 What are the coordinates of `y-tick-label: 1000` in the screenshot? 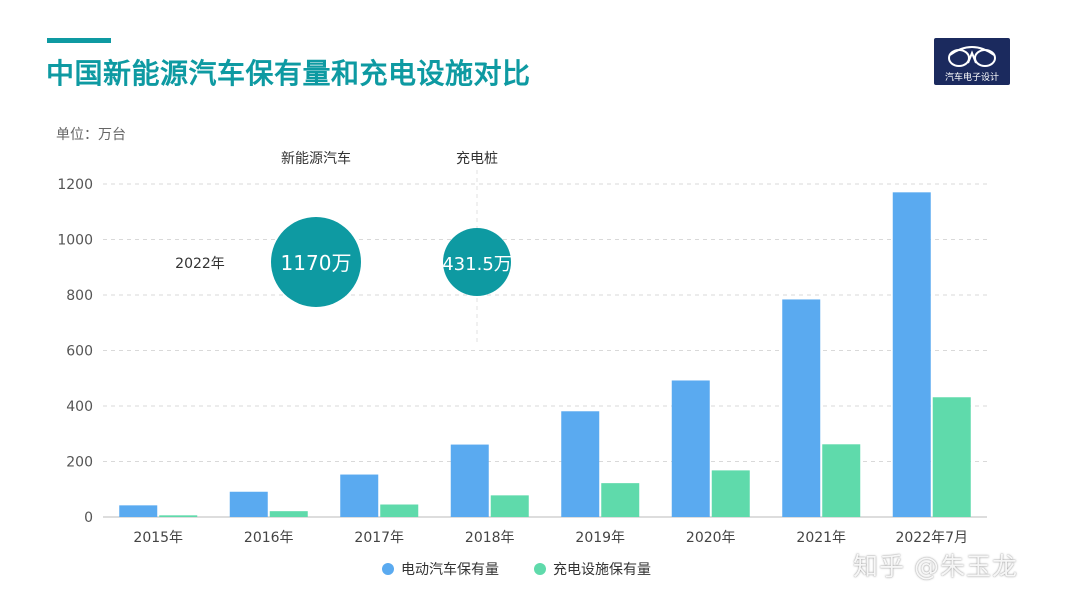 It's located at (75, 241).